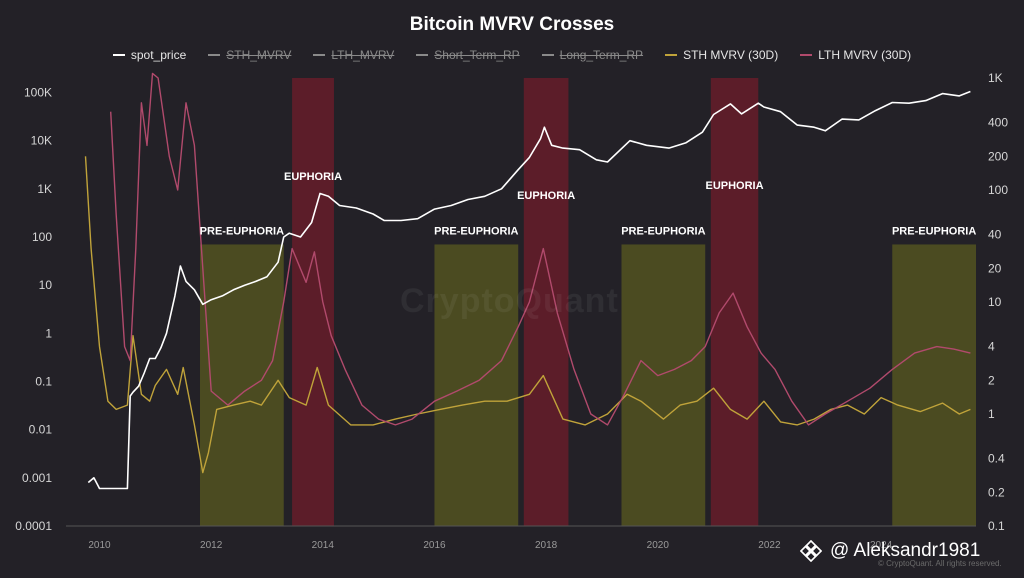 This screenshot has width=1024, height=578. What do you see at coordinates (477, 55) in the screenshot?
I see `legend-label: Short_Term_RP` at bounding box center [477, 55].